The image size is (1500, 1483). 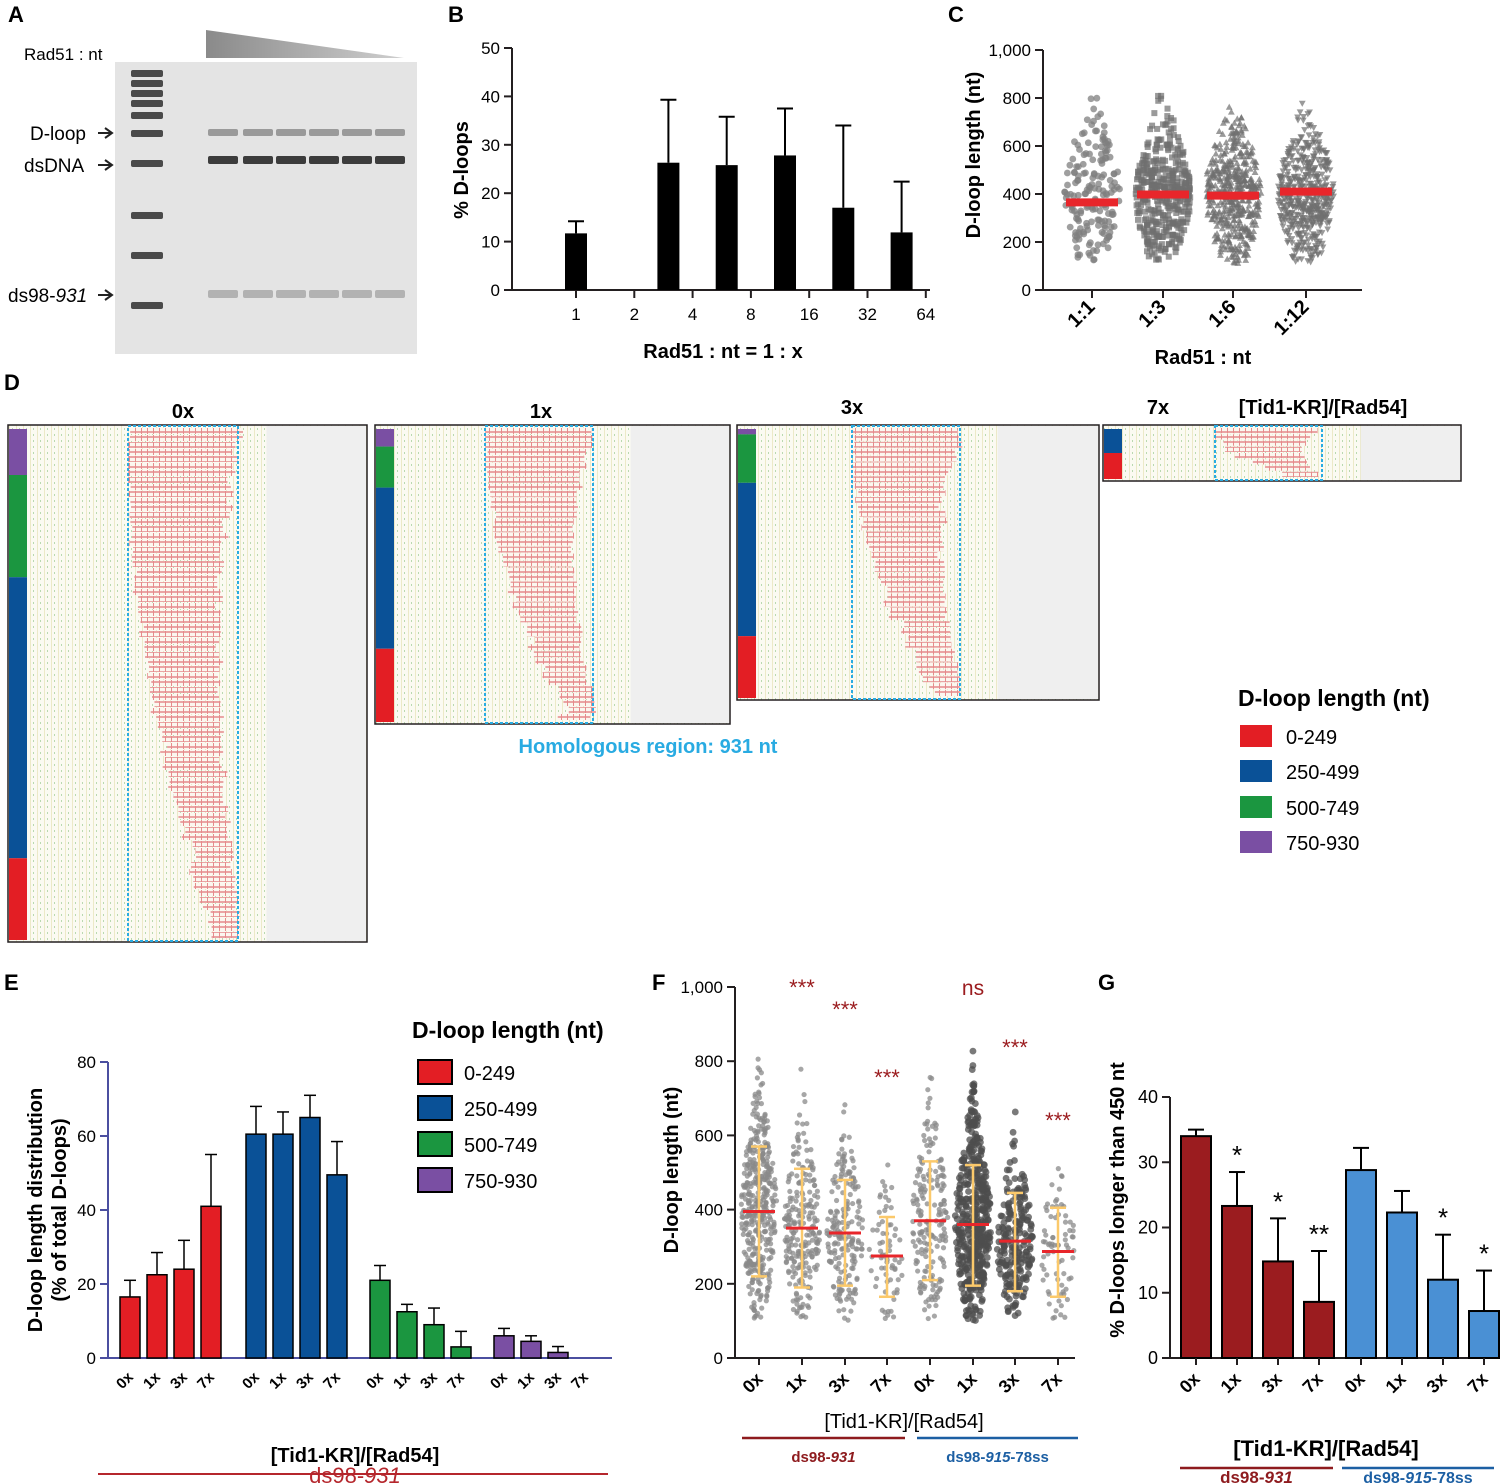 I want to click on panel-e-xtick-label-2-0: 0x, so click(x=375, y=1380).